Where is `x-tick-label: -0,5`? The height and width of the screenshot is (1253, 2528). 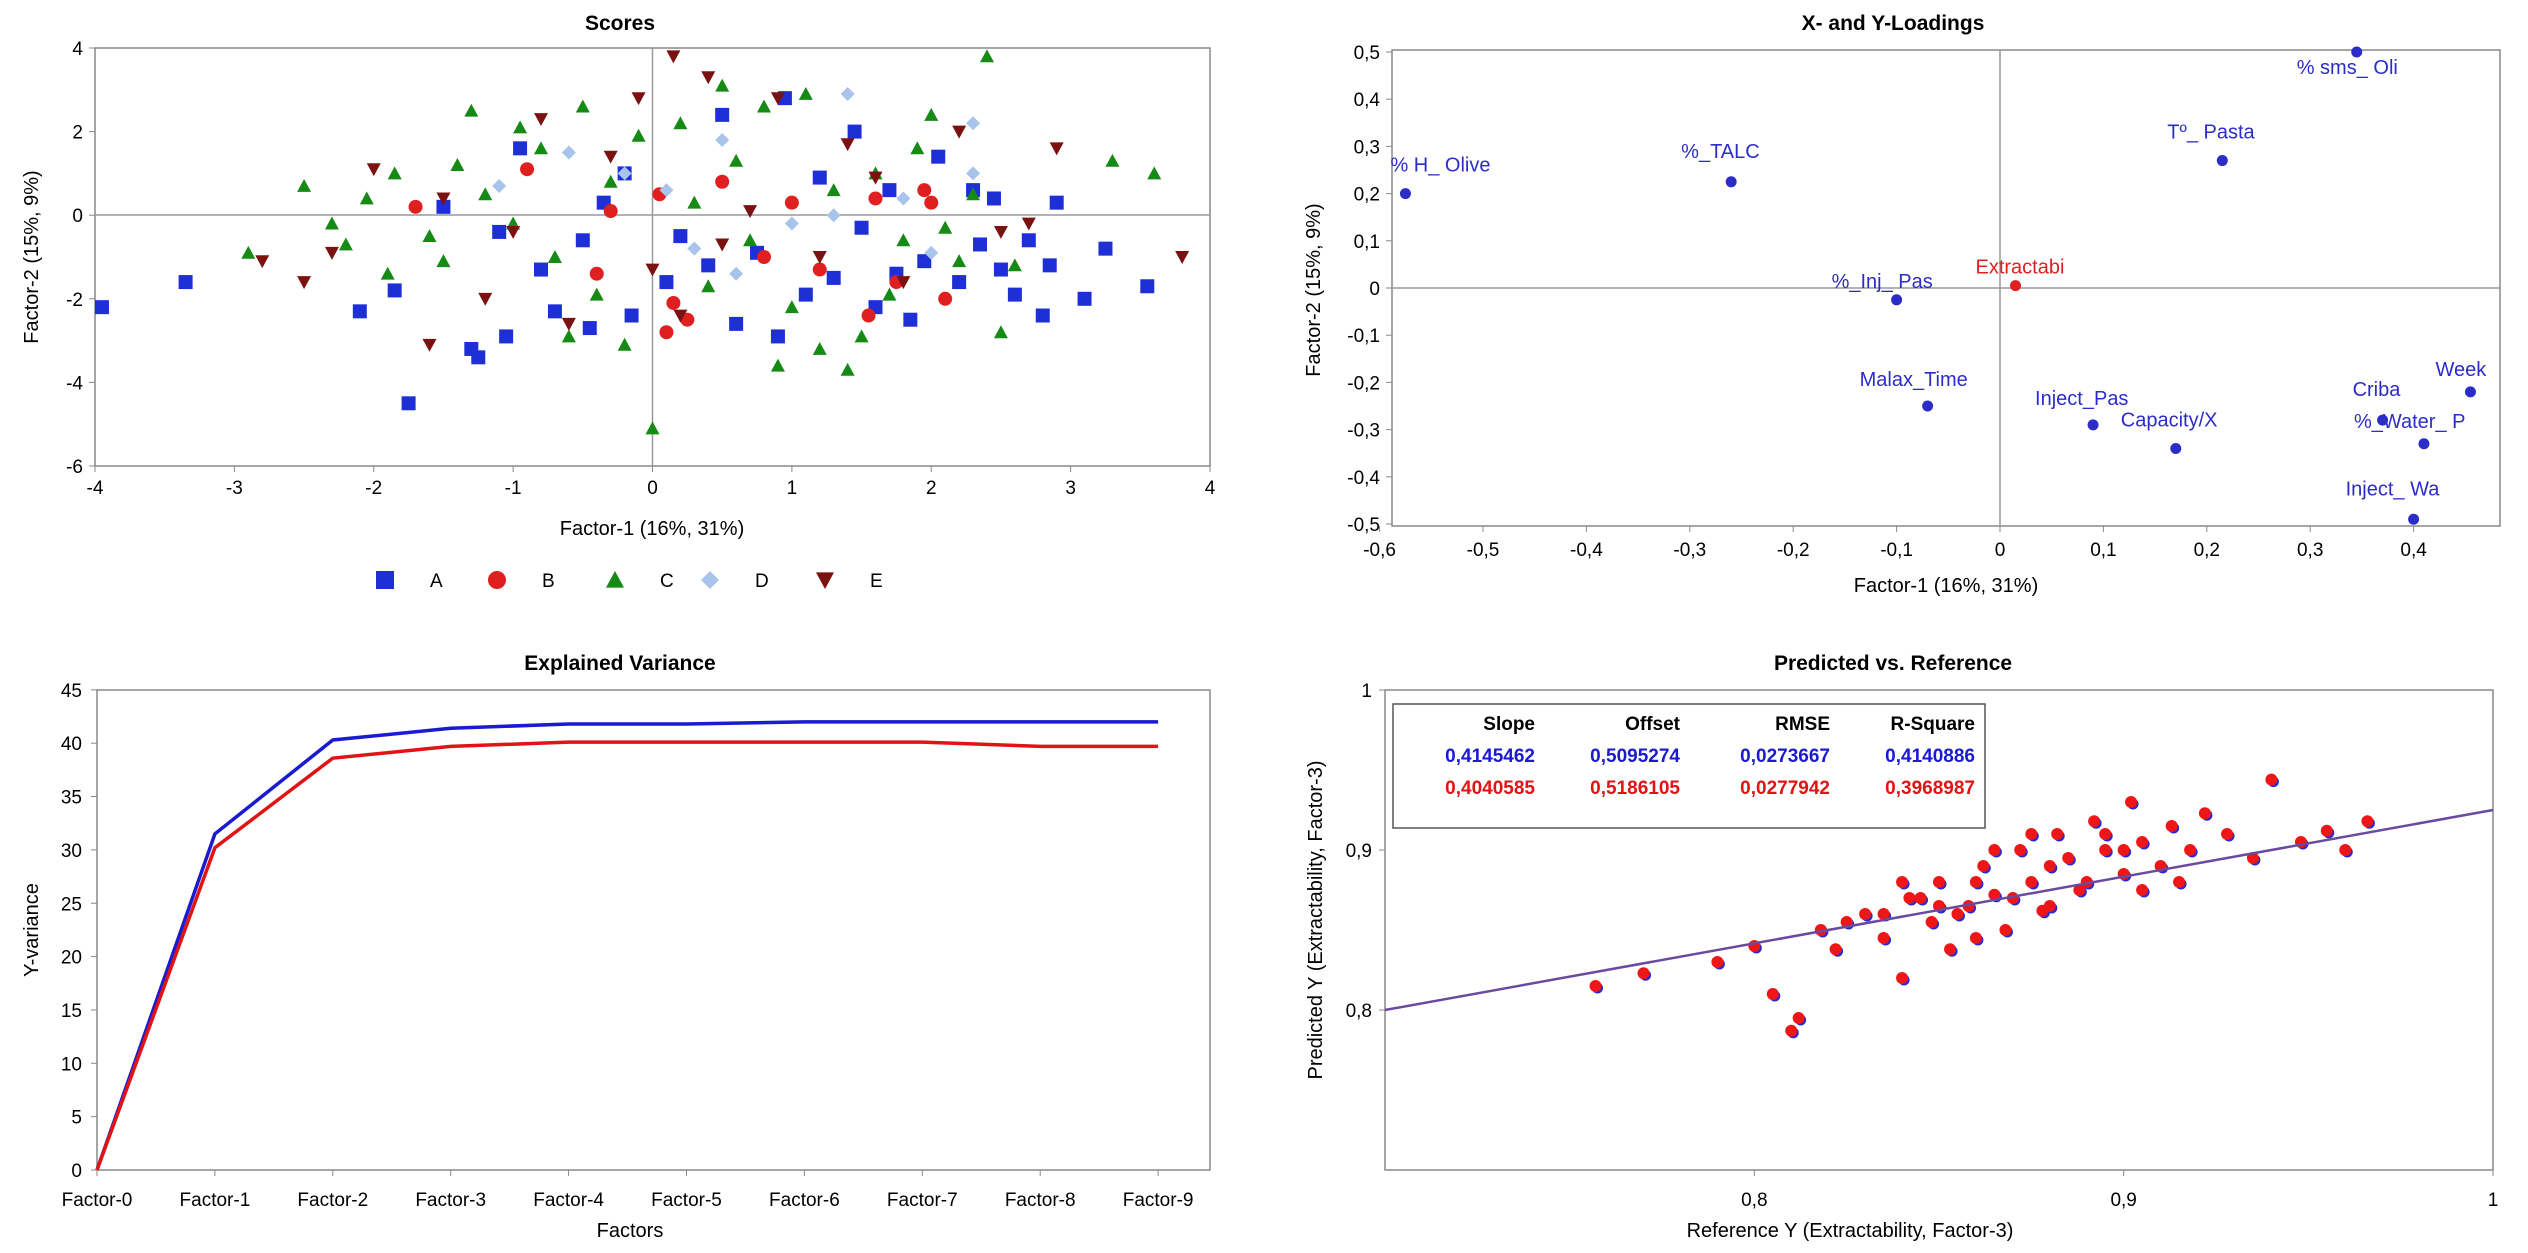 x-tick-label: -0,5 is located at coordinates (1483, 550).